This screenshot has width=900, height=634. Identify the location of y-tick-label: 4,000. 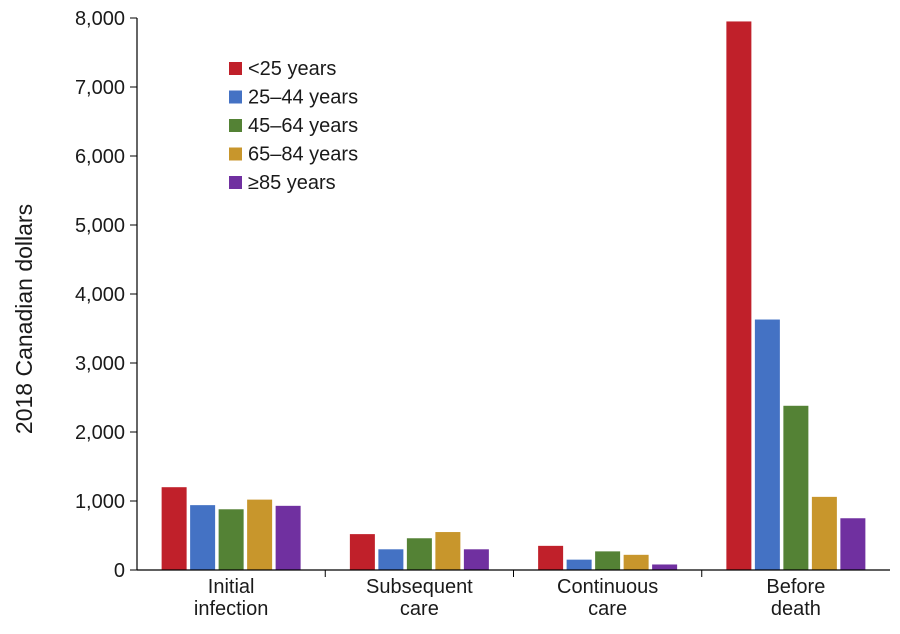
(100, 295).